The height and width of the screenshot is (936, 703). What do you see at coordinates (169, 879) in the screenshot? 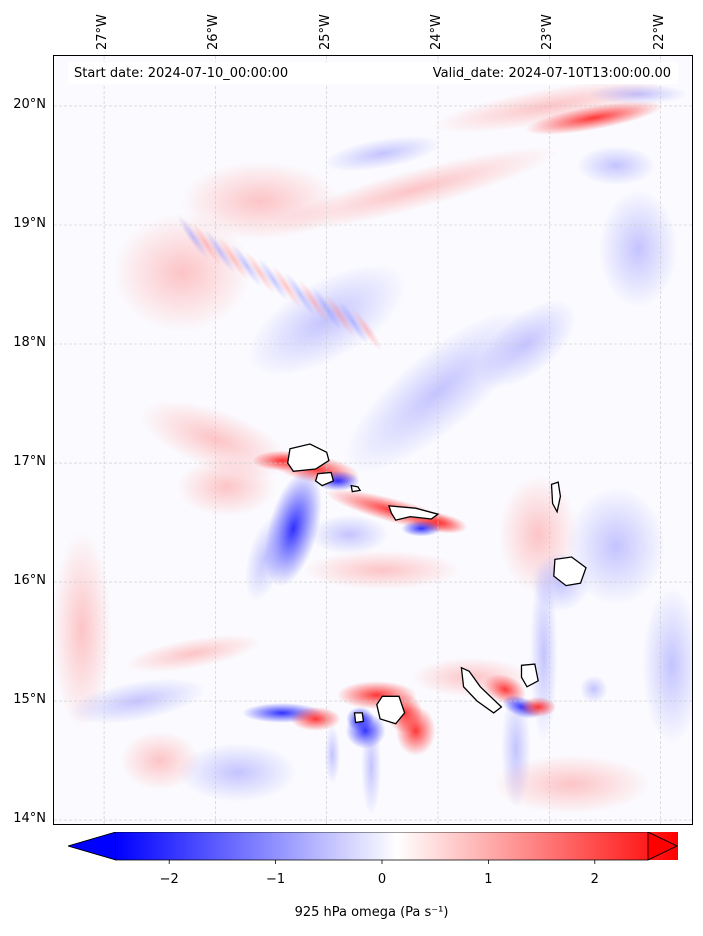
I see `colorbar-tick-label: −2` at bounding box center [169, 879].